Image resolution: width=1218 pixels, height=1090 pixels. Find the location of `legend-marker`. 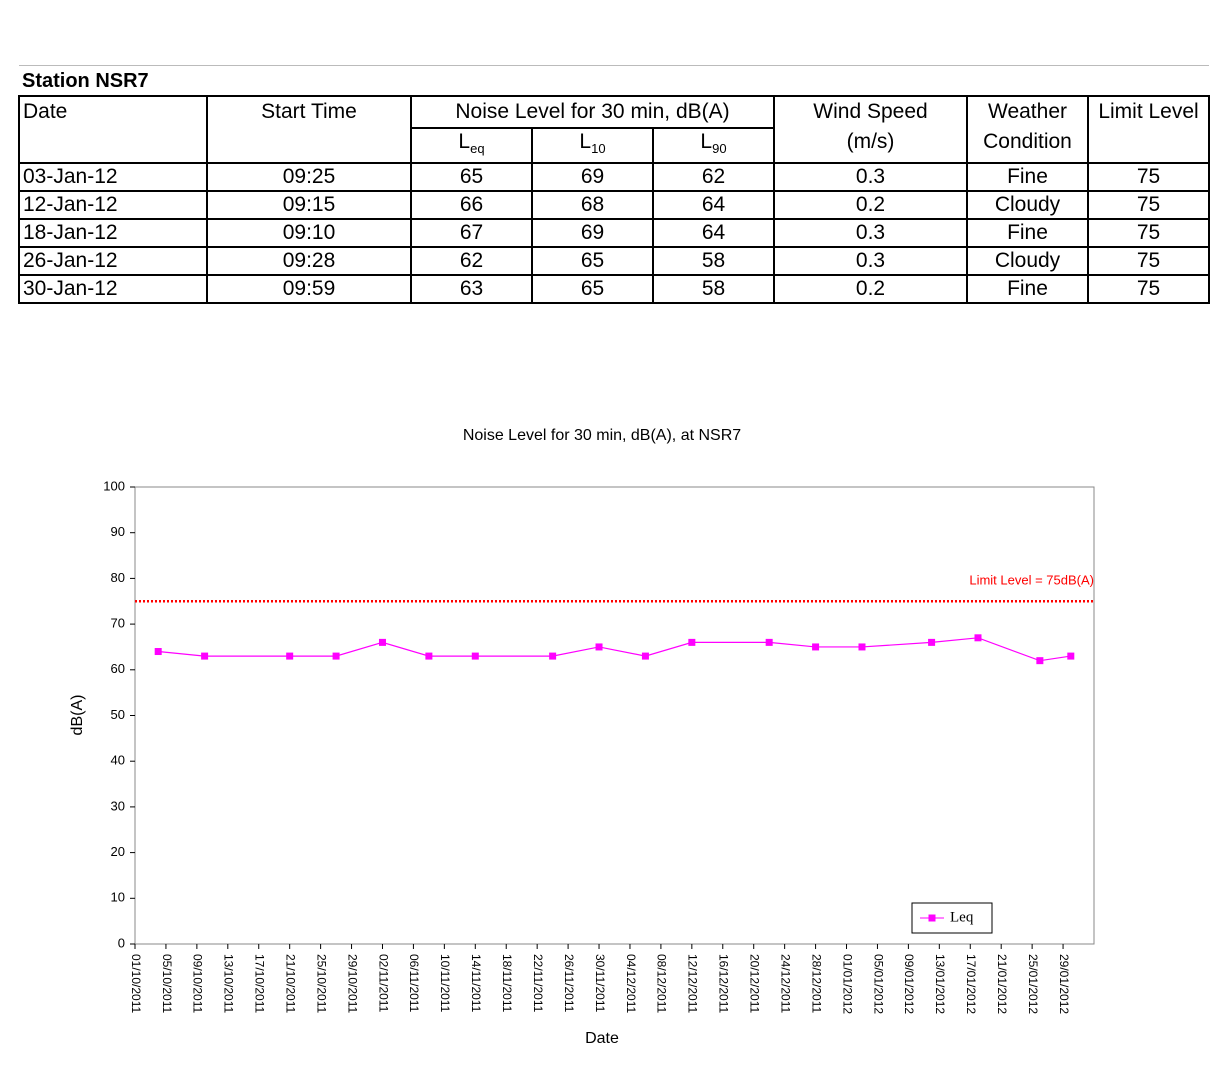

legend-marker is located at coordinates (932, 918).